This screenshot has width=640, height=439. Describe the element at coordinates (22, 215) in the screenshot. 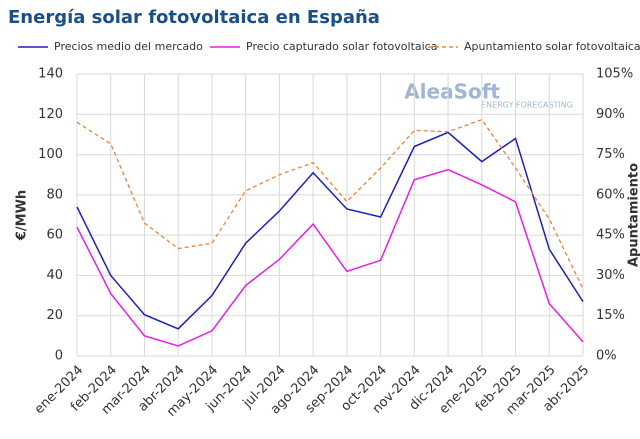

I see `y-axis-title: €/MWh` at that location.